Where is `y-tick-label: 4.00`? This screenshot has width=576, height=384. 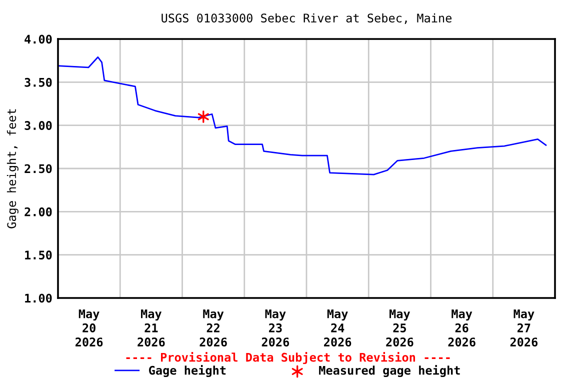 y-tick-label: 4.00 is located at coordinates (38, 39).